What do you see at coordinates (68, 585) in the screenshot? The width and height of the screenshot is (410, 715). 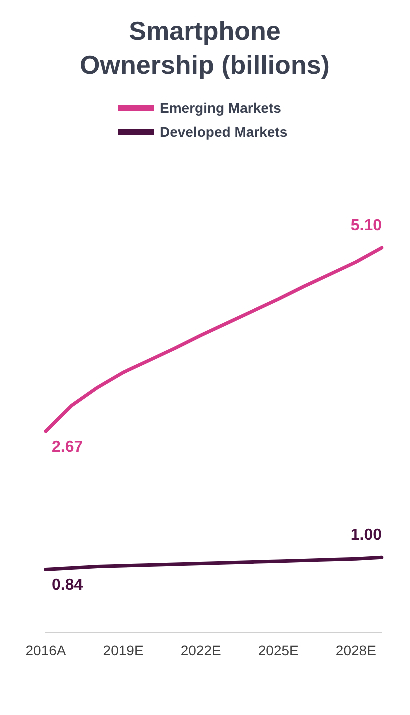 I see `data-label: 0.84` at bounding box center [68, 585].